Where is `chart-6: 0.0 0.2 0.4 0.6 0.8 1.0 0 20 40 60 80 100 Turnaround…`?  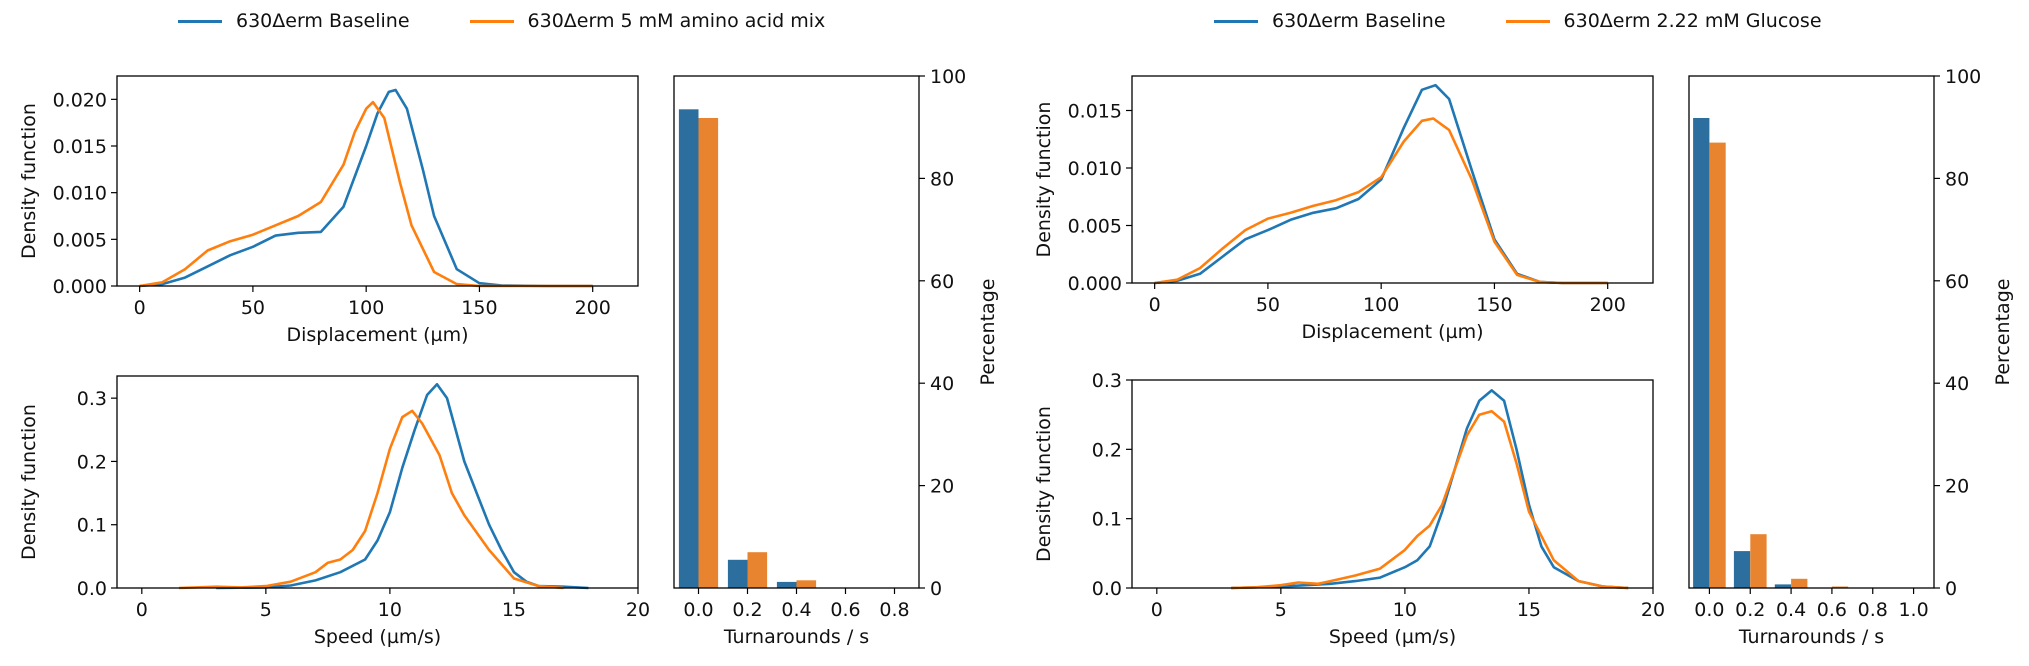
chart-6: 0.0 0.2 0.4 0.6 0.8 1.0 0 20 40 60 80 100 Turnaround… is located at coordinates (1851, 357).